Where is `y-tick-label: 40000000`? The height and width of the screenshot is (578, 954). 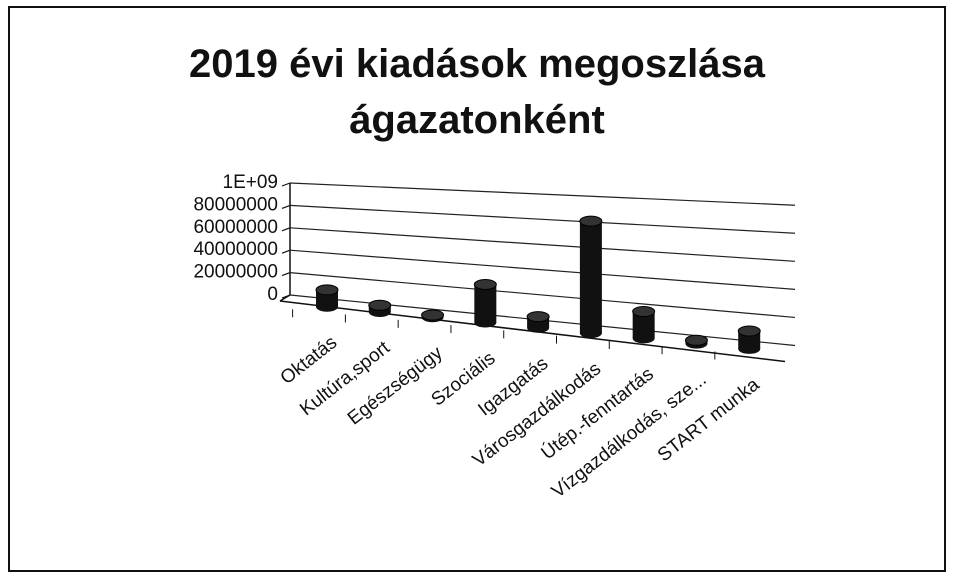
y-tick-label: 40000000 is located at coordinates (235, 249).